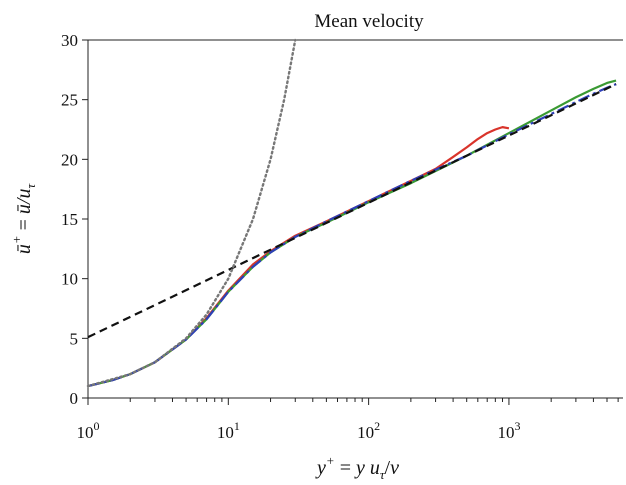 The width and height of the screenshot is (626, 485). I want to click on y-tick-label: 5, so click(74, 338).